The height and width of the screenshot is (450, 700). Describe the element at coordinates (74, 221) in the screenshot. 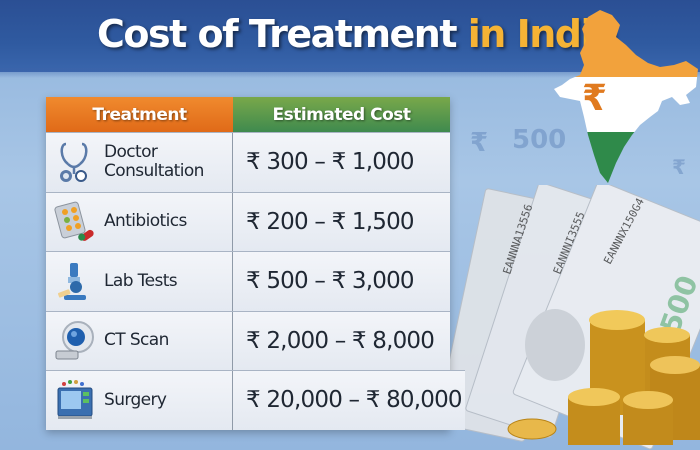

I see `pills-icon` at that location.